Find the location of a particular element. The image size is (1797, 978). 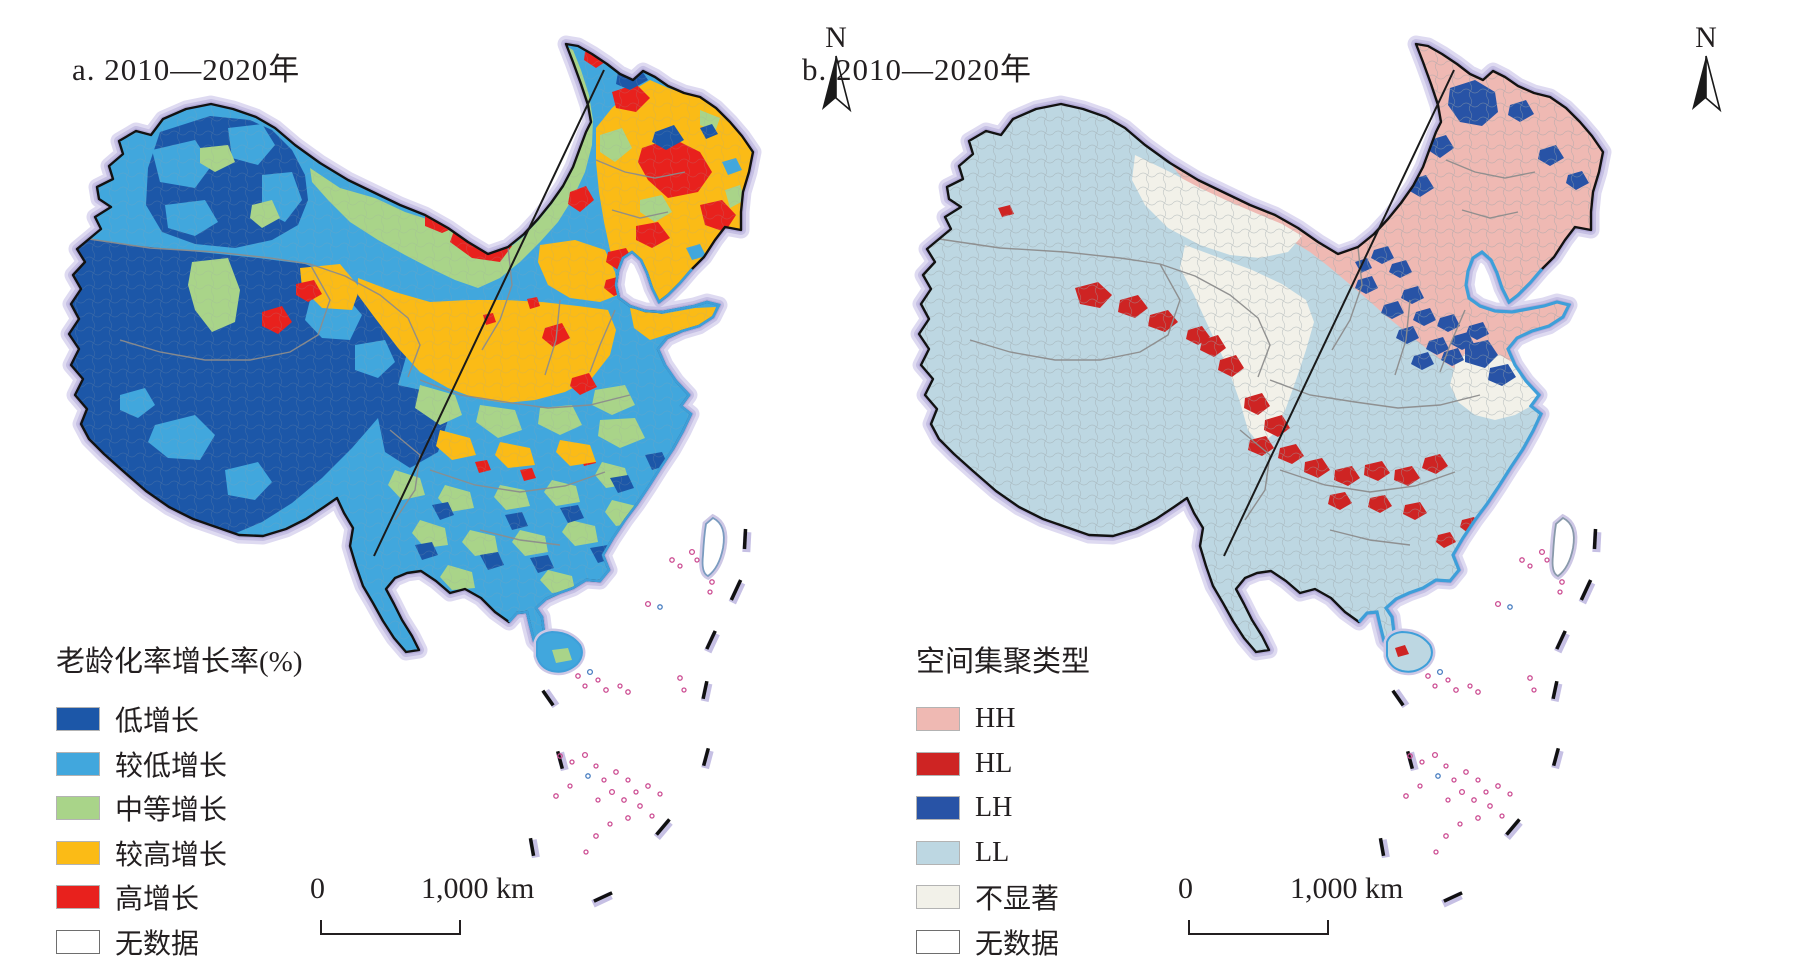

legend-label: 较低增长 is located at coordinates (171, 766).